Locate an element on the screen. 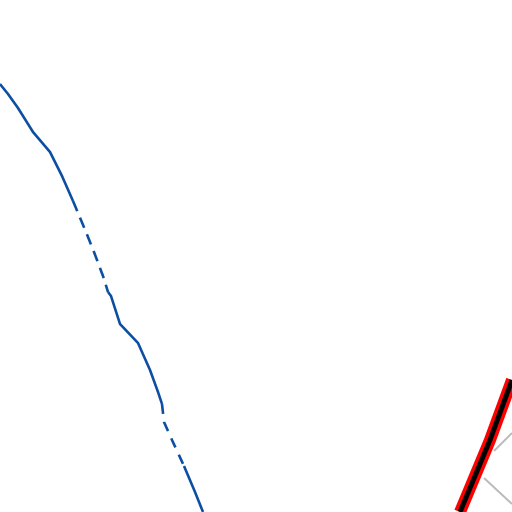 This screenshot has width=512, height=512. highway is located at coordinates (483, 444).